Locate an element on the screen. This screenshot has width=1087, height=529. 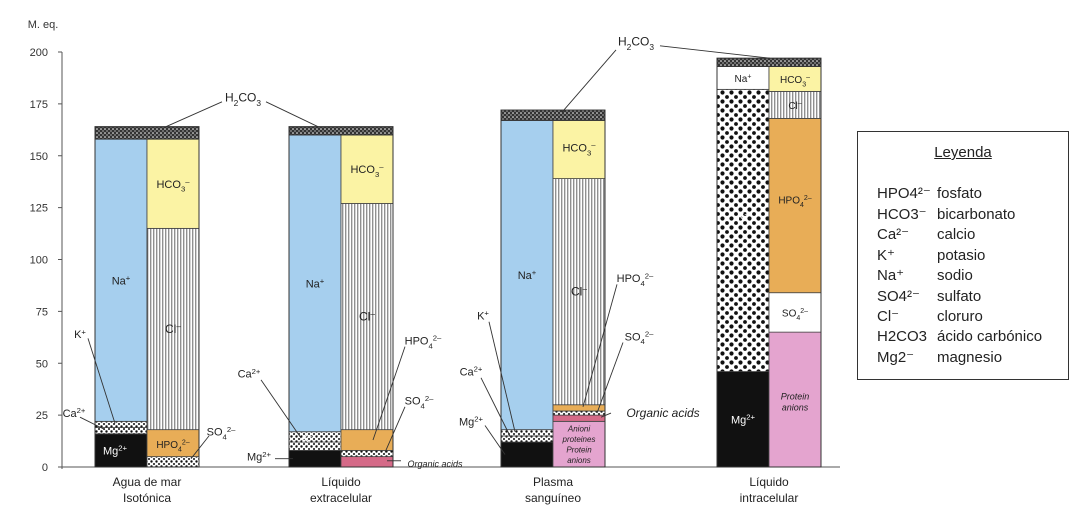
cation-bar-na is located at coordinates (315, 283).